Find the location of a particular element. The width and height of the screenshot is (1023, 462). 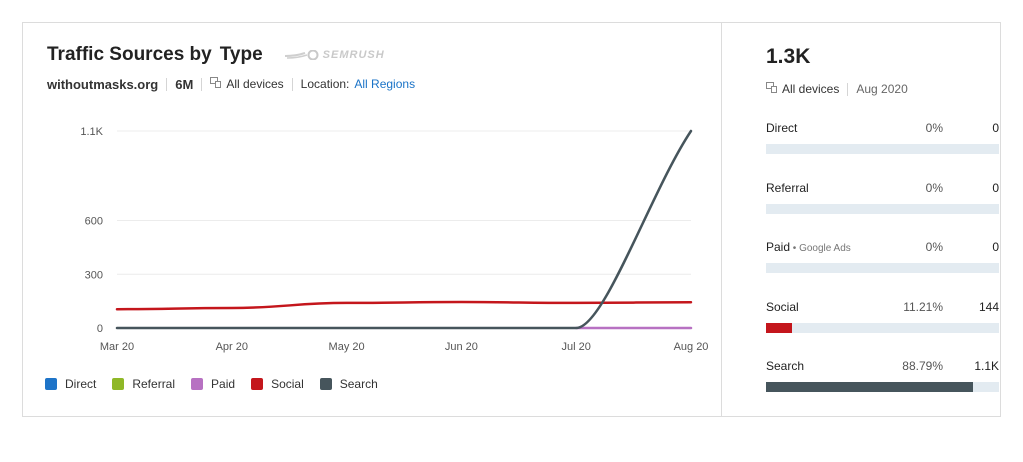

series-line-social is located at coordinates (404, 305).